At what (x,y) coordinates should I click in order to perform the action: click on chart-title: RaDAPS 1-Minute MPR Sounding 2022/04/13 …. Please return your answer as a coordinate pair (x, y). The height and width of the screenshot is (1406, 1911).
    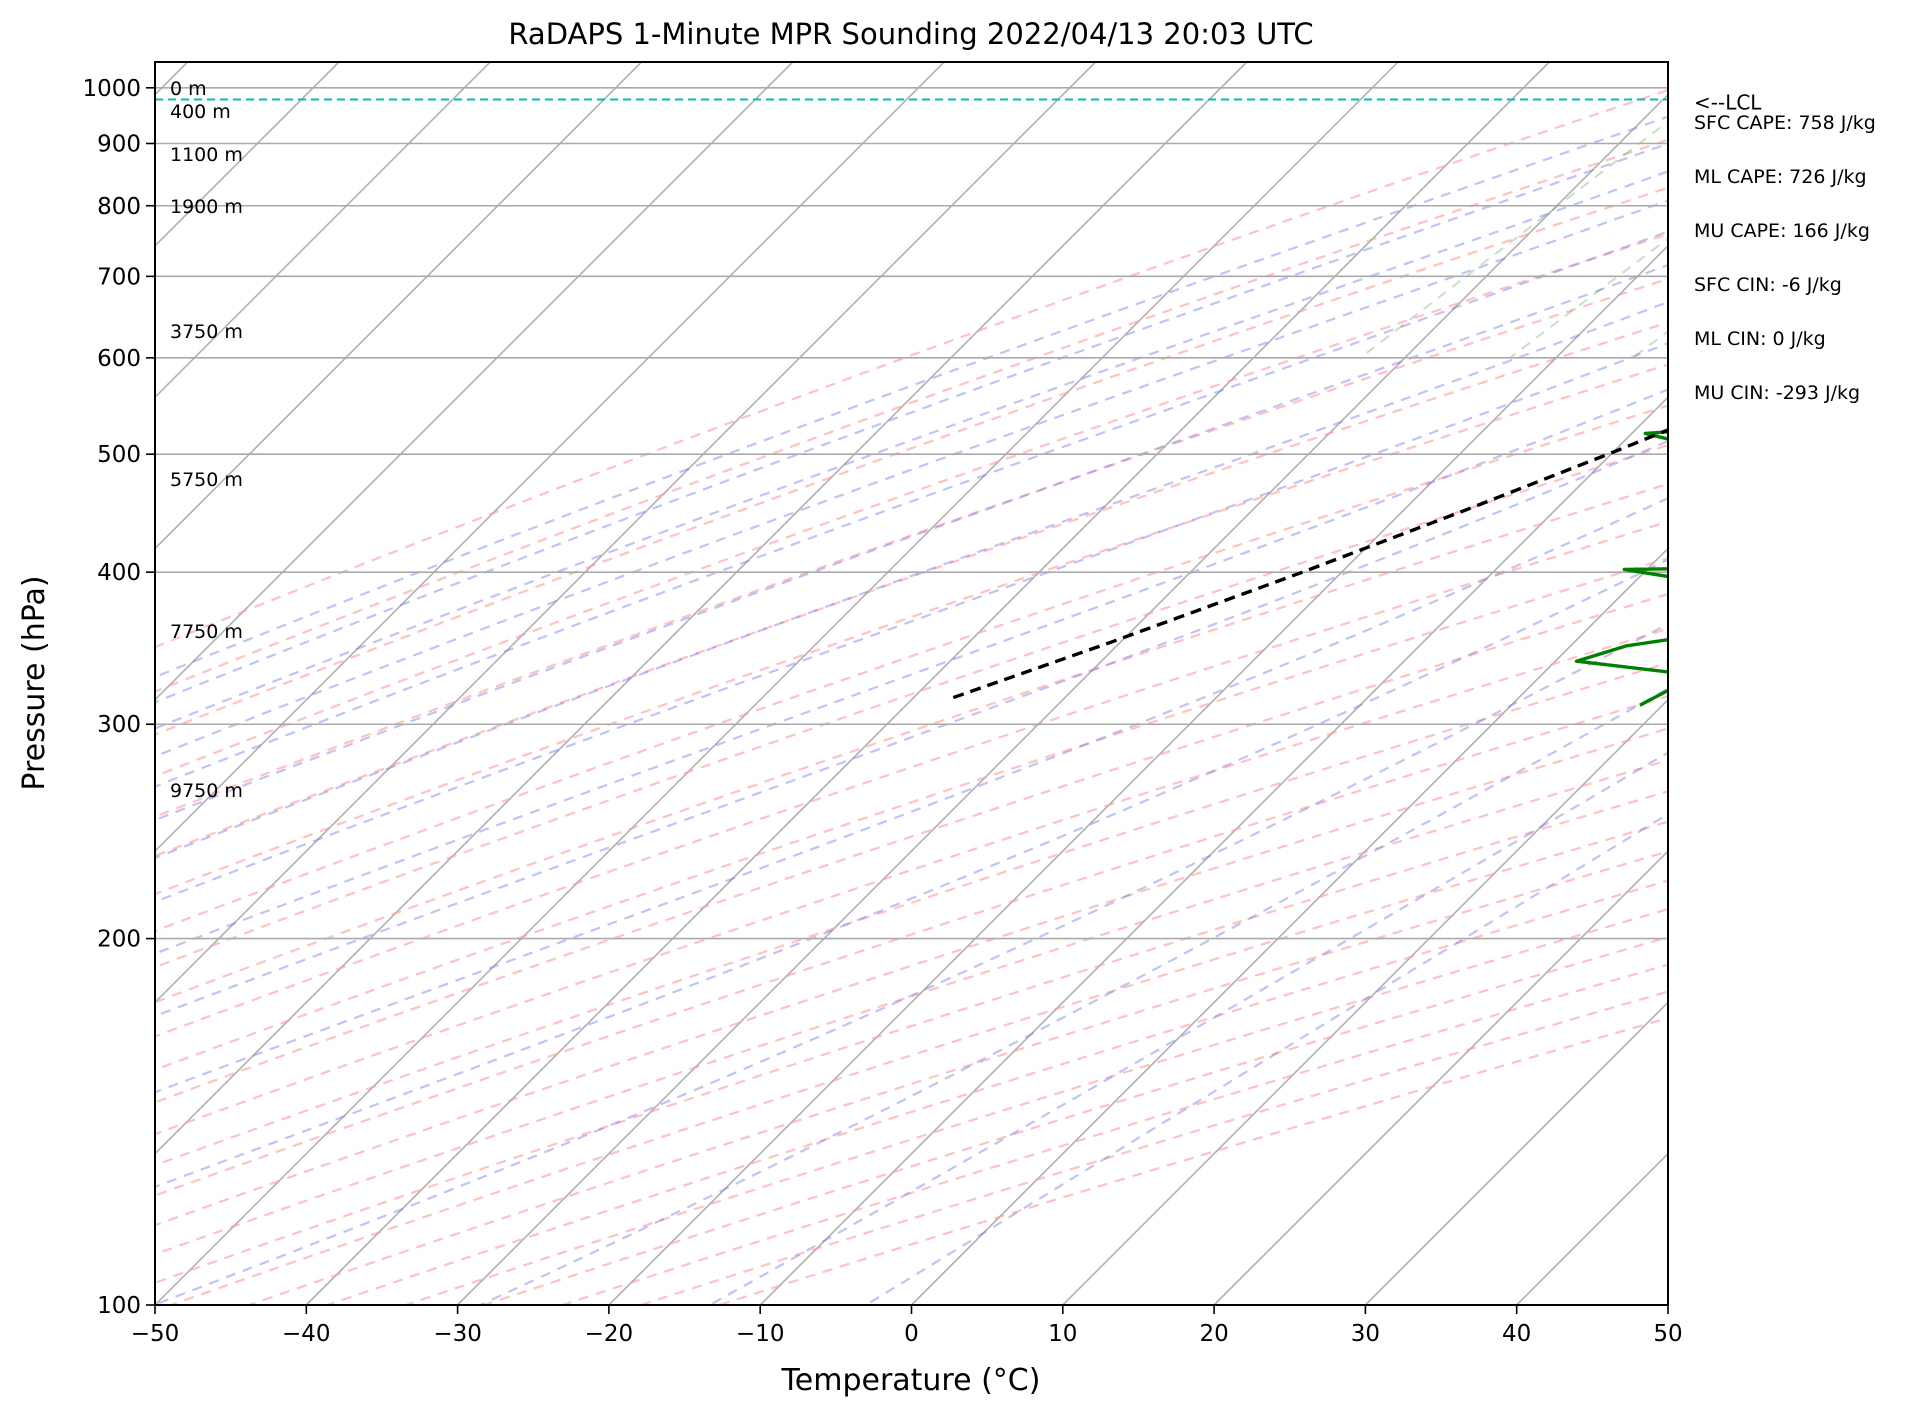
    Looking at the image, I should click on (910, 34).